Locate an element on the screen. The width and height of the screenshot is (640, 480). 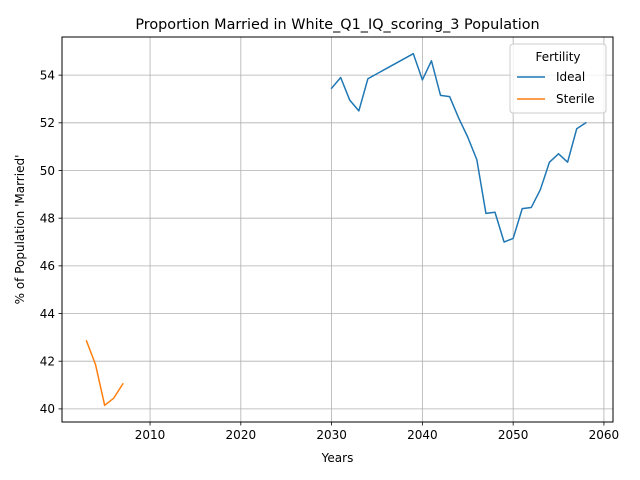
y-tick-label: 52 is located at coordinates (47, 123).